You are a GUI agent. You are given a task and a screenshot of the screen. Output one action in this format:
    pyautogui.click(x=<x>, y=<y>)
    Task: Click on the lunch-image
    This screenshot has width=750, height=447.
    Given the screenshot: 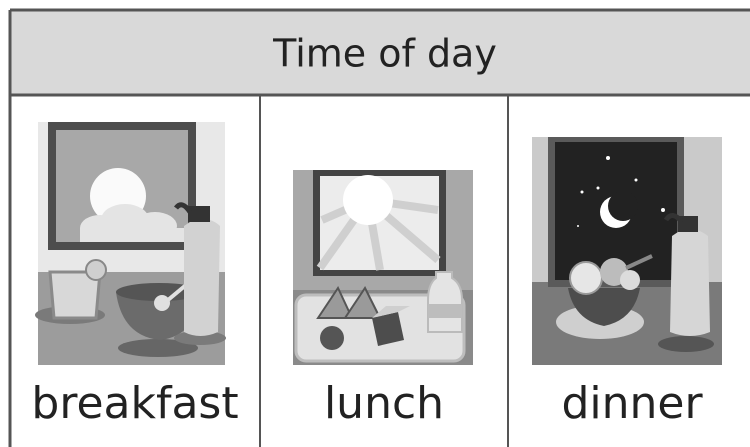 What is the action you would take?
    pyautogui.click(x=383, y=267)
    